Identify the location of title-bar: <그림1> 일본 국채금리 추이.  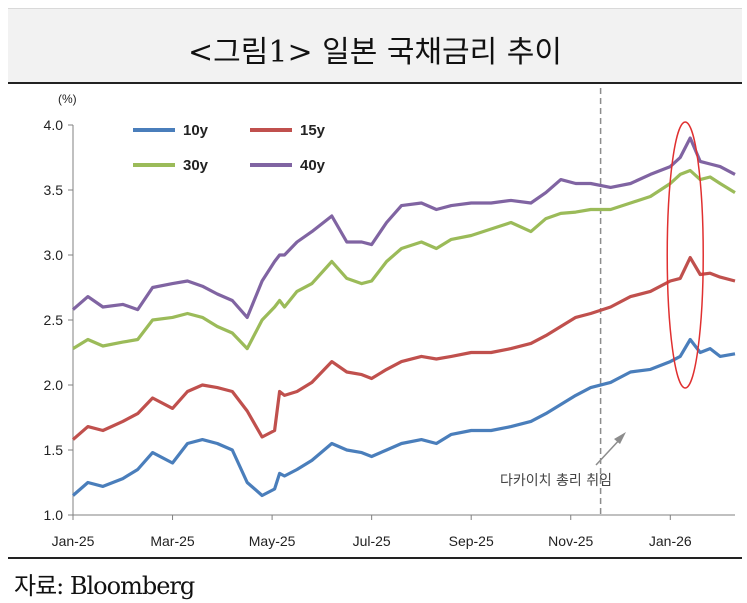
(375, 46).